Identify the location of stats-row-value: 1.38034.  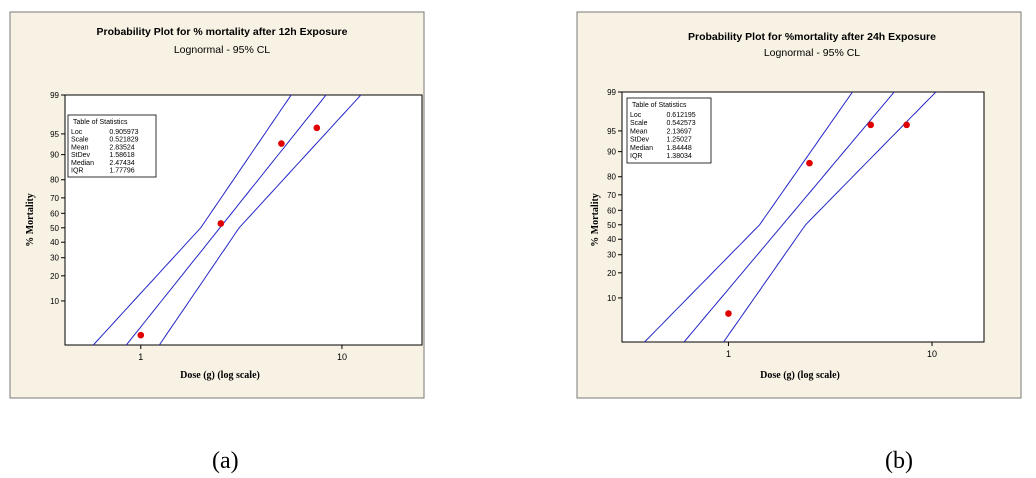
(678, 156).